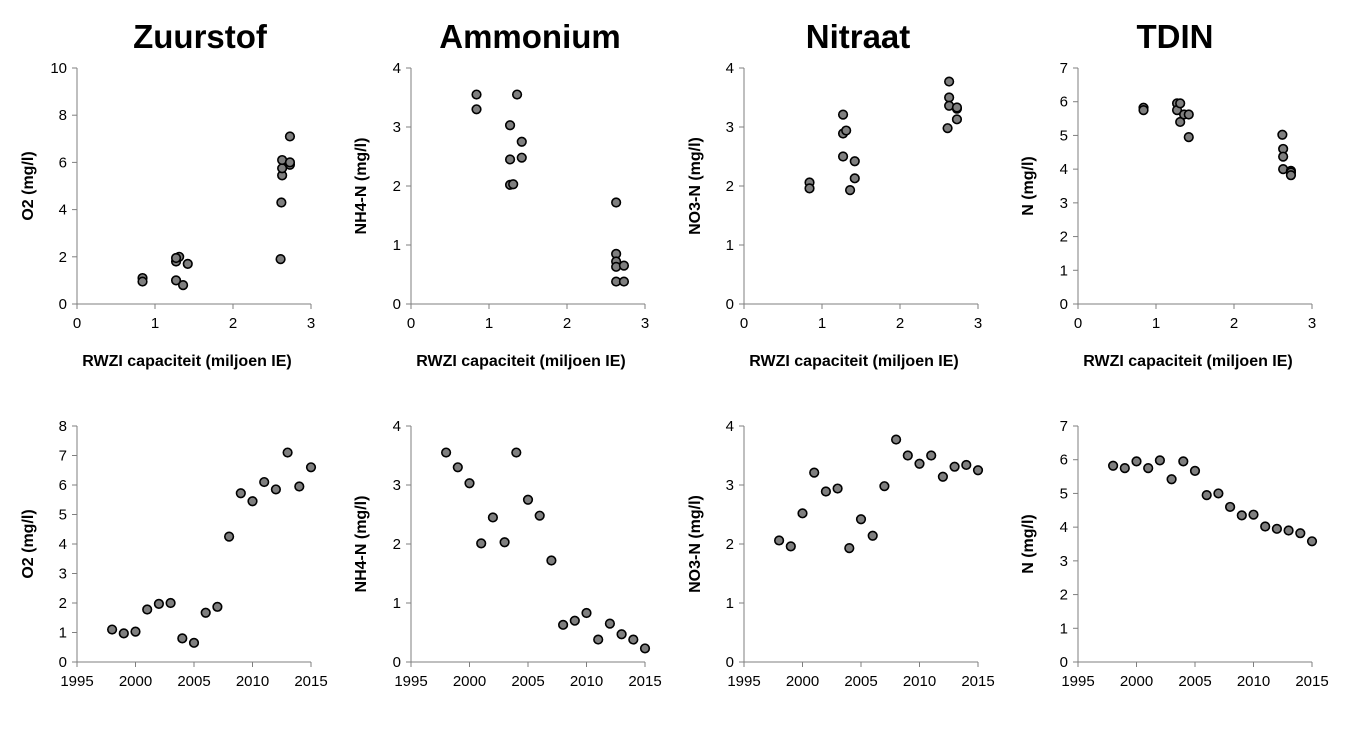 This screenshot has width=1357, height=743. I want to click on column-title-tdin: TDIN, so click(1175, 36).